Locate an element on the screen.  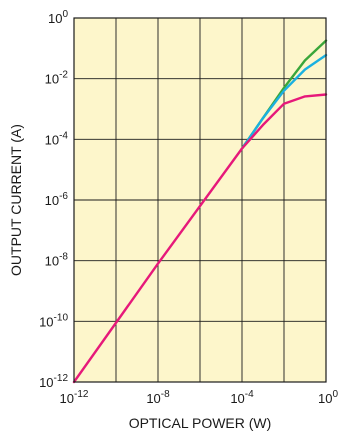
x-tick-label: 10⁻⁴ is located at coordinates (242, 397).